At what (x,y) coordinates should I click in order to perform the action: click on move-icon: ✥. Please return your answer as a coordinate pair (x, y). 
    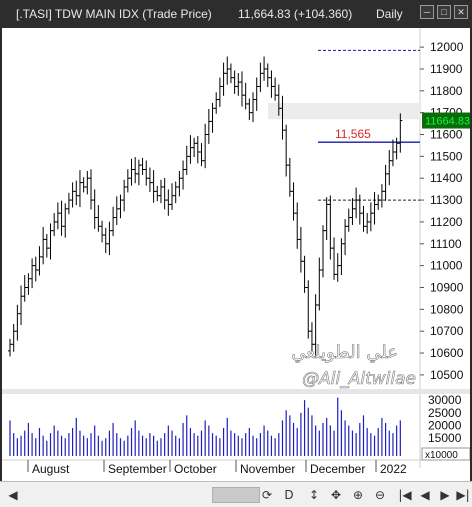
    Looking at the image, I should click on (336, 495).